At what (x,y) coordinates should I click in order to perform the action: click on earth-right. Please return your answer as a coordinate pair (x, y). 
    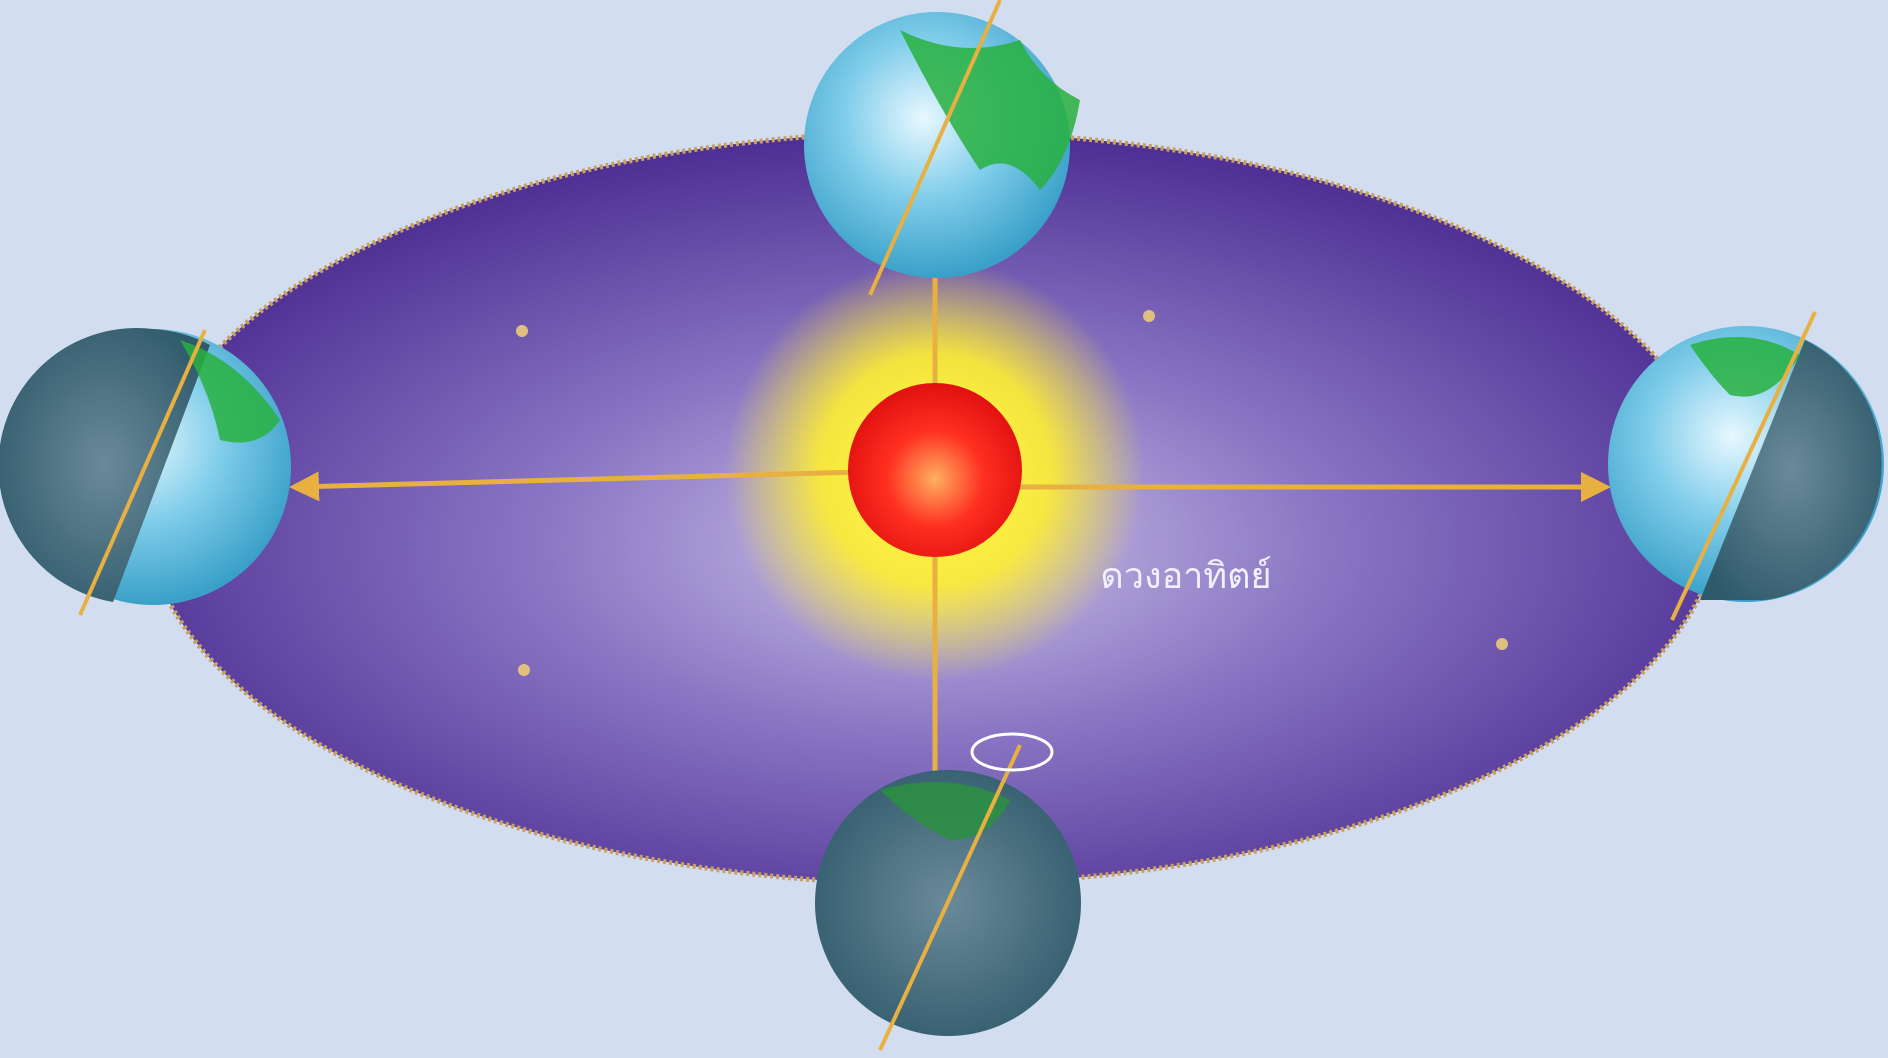
    Looking at the image, I should click on (1746, 466).